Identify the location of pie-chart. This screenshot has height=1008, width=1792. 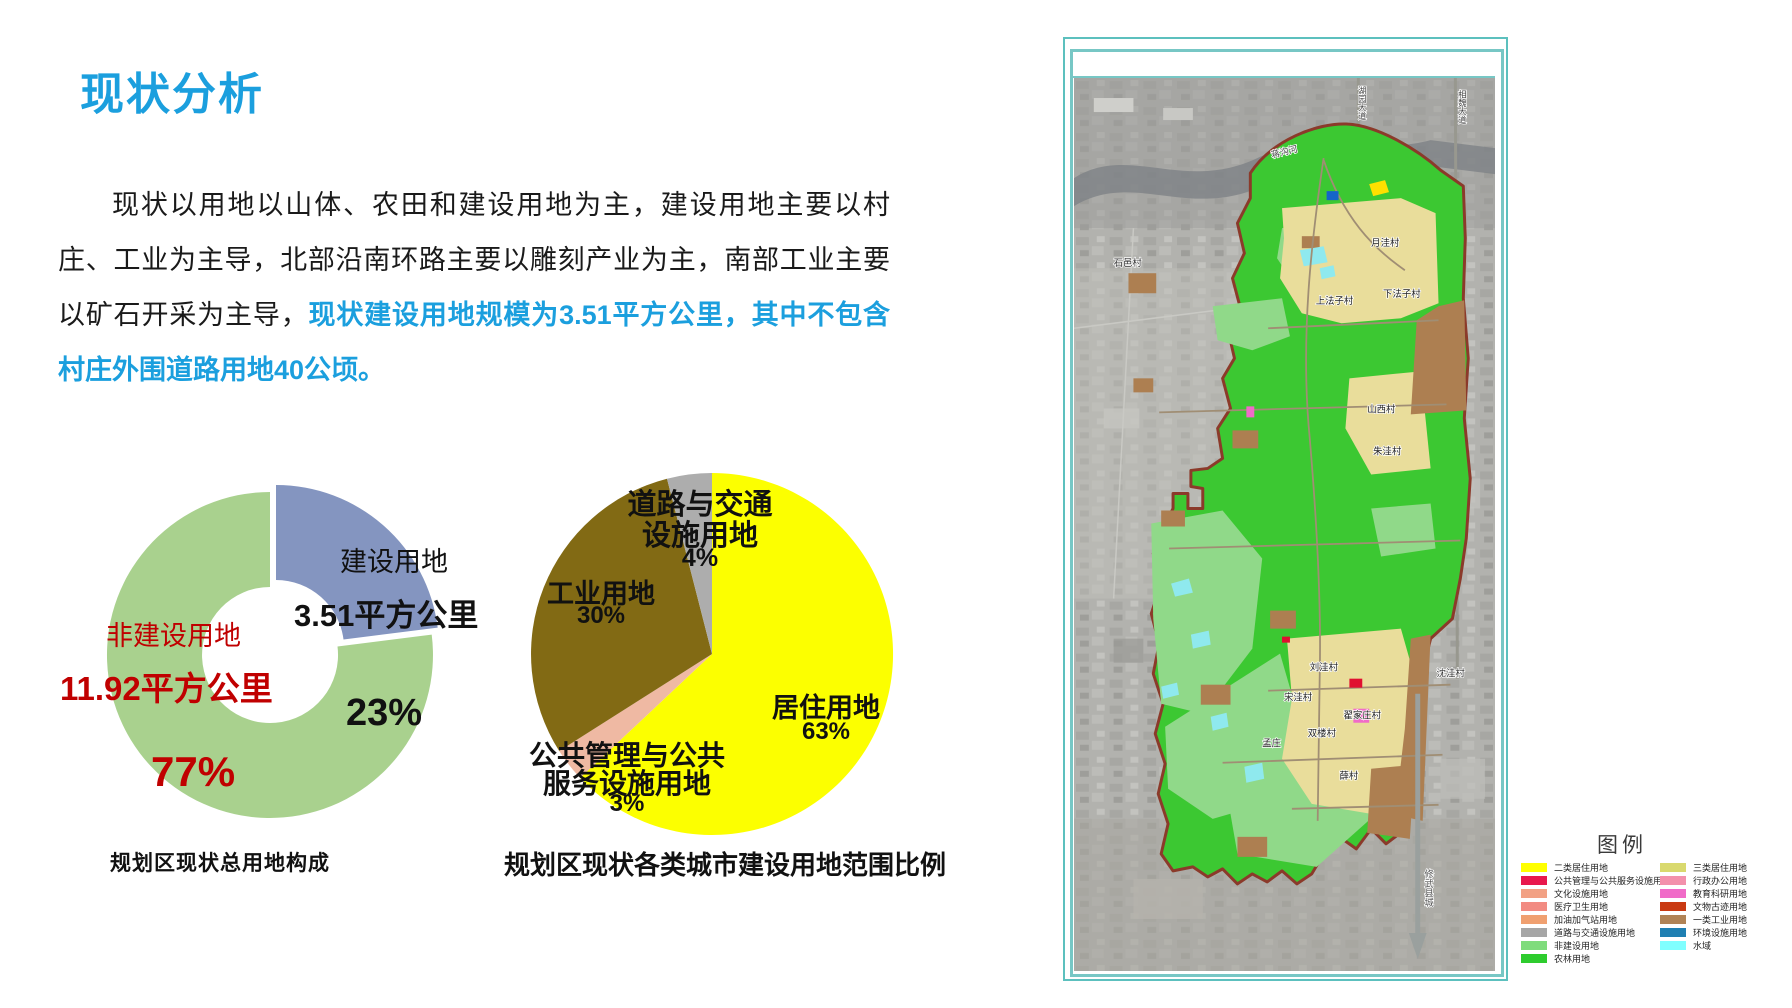
(712, 654).